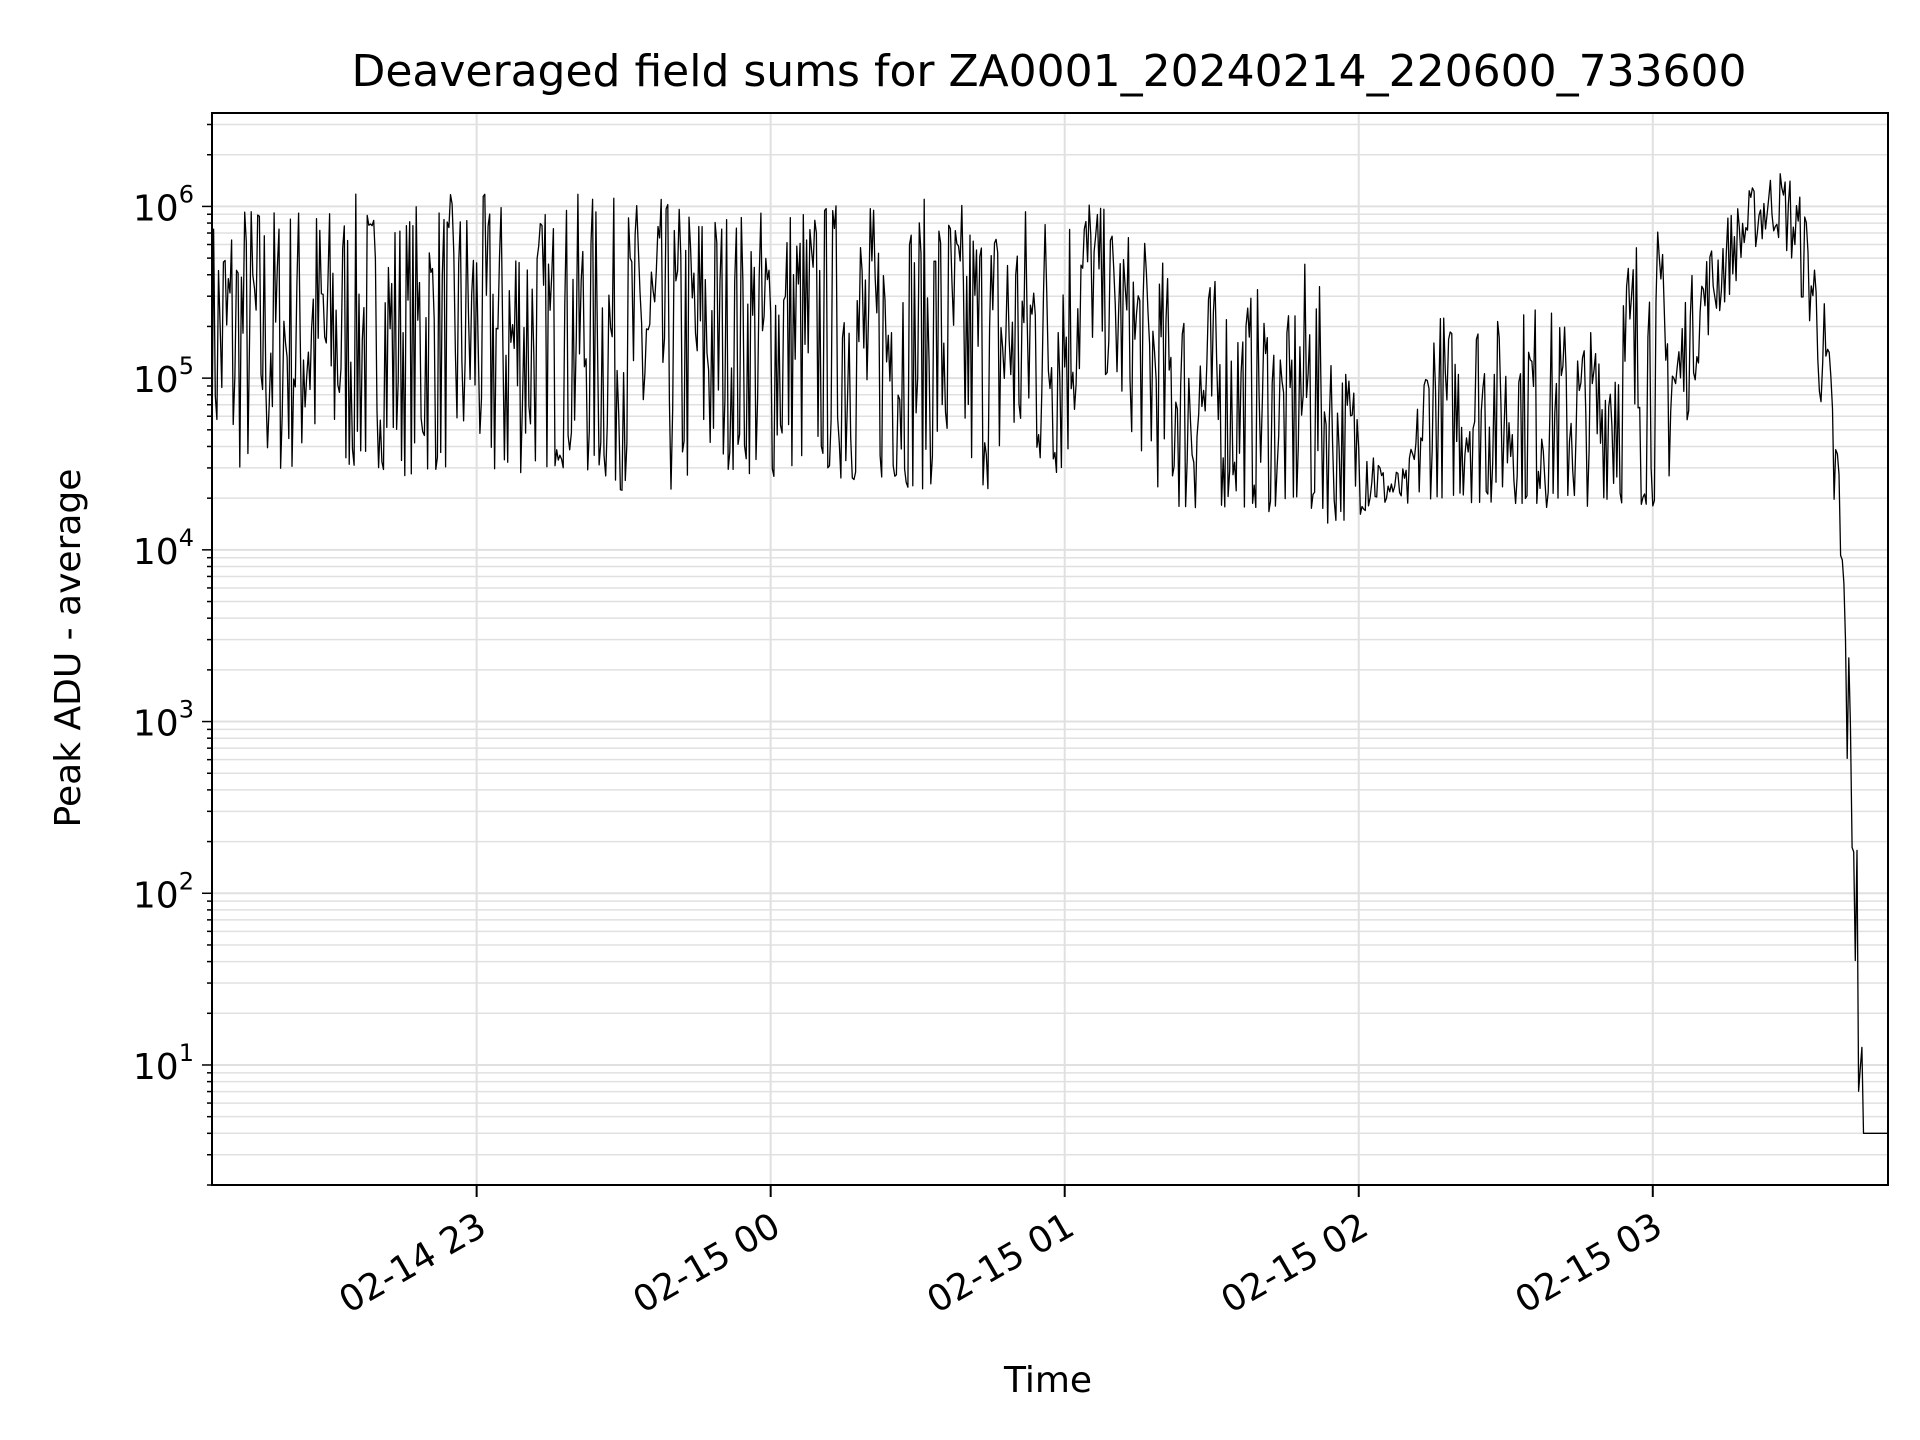 The image size is (1920, 1440). I want to click on x-tick-label: 02-15 03, so click(1589, 1263).